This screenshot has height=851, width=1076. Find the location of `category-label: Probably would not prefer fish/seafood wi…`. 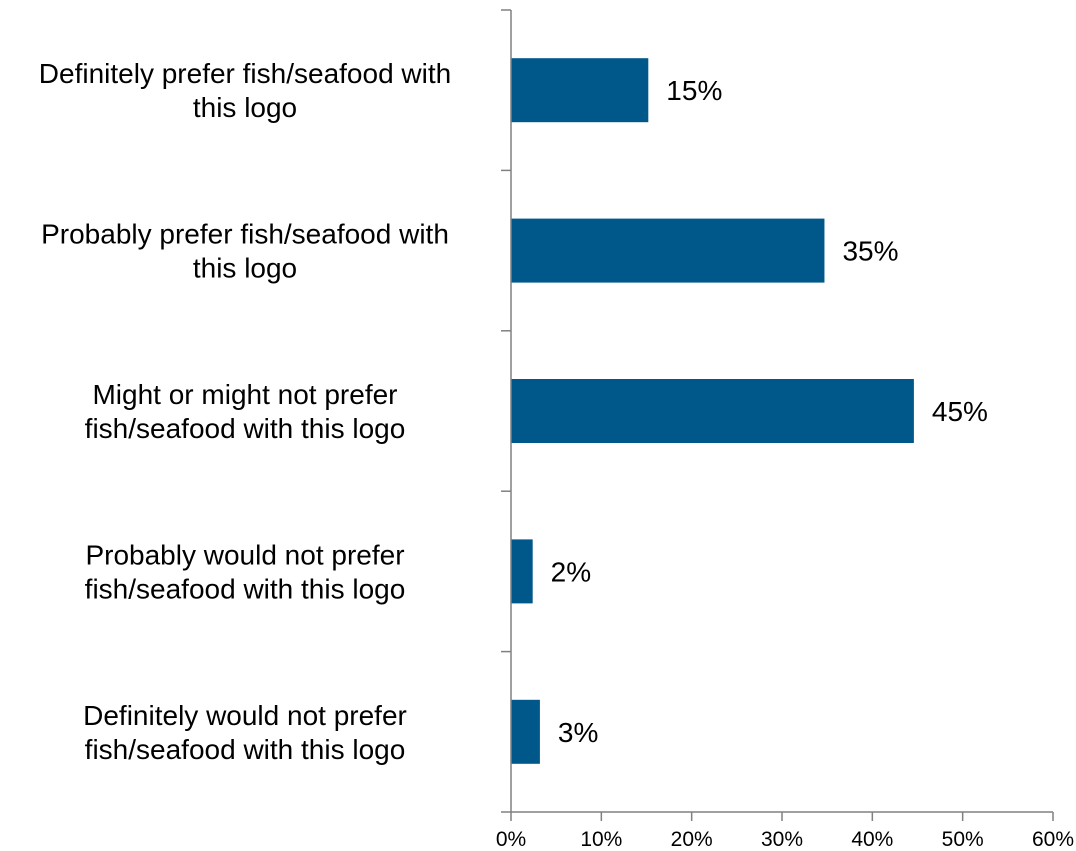

category-label: Probably would not prefer fish/seafood wi… is located at coordinates (245, 571).